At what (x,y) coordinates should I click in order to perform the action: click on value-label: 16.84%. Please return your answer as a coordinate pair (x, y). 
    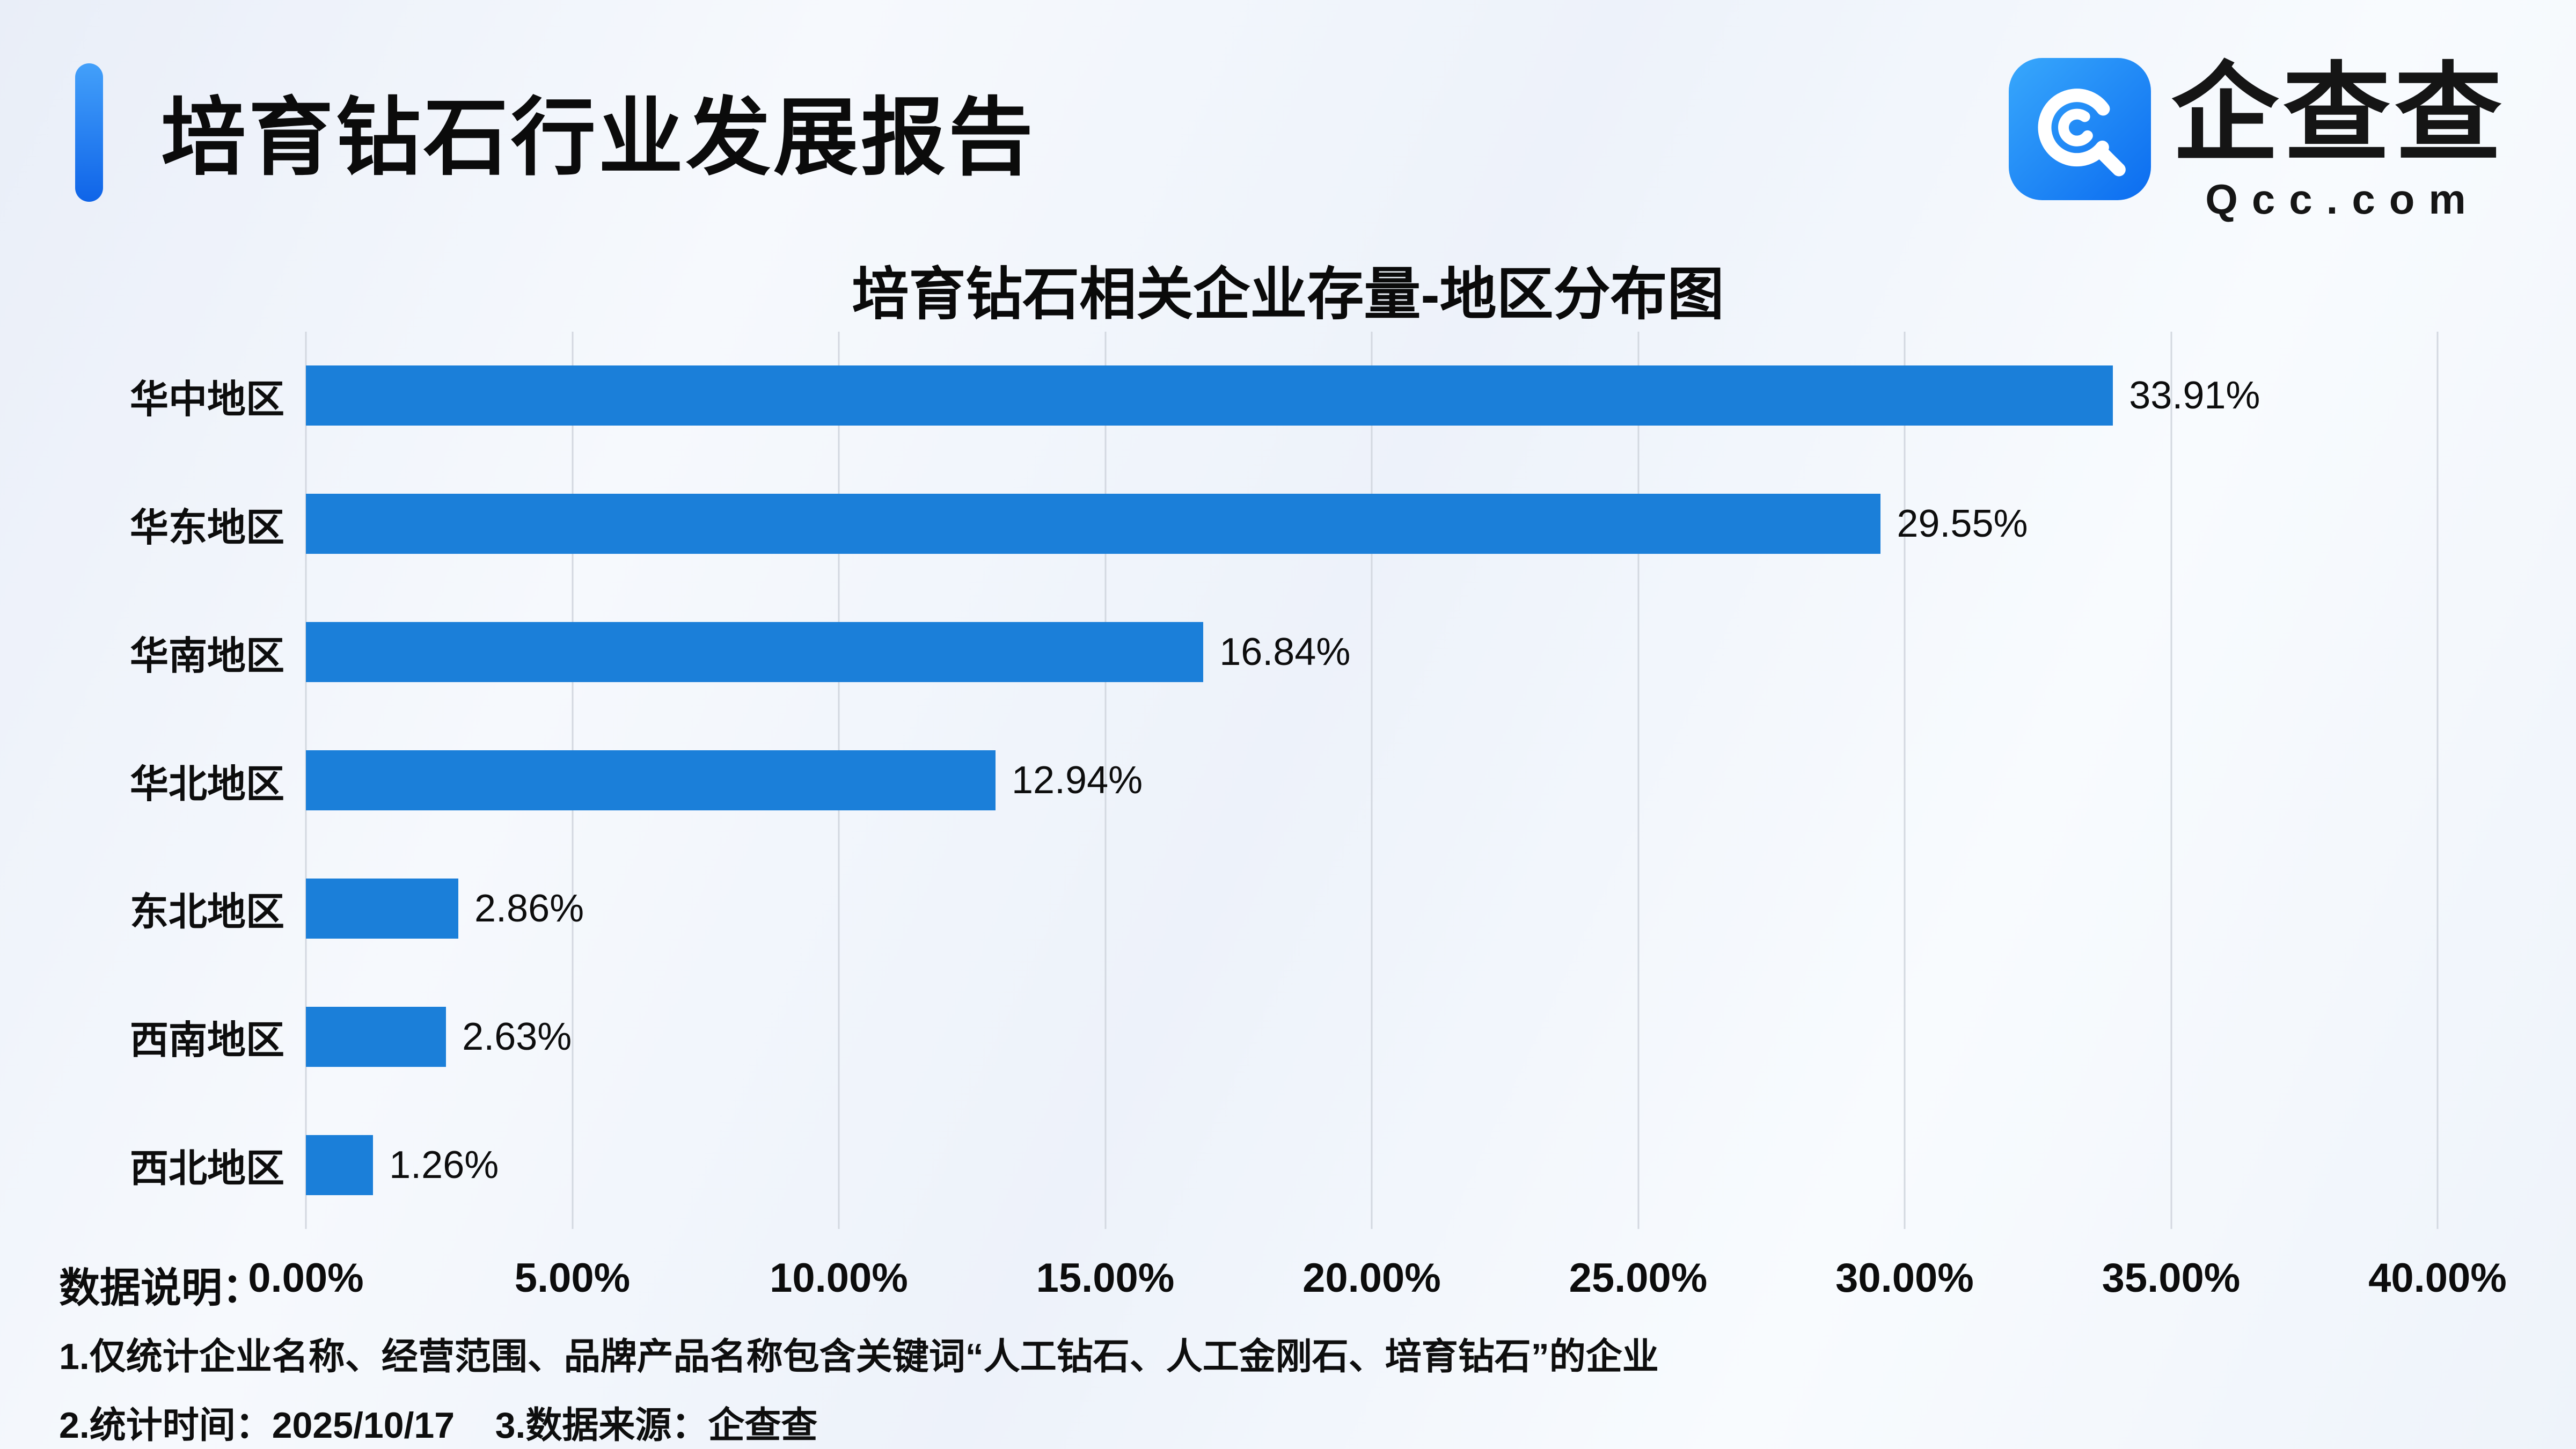
    Looking at the image, I should click on (1285, 652).